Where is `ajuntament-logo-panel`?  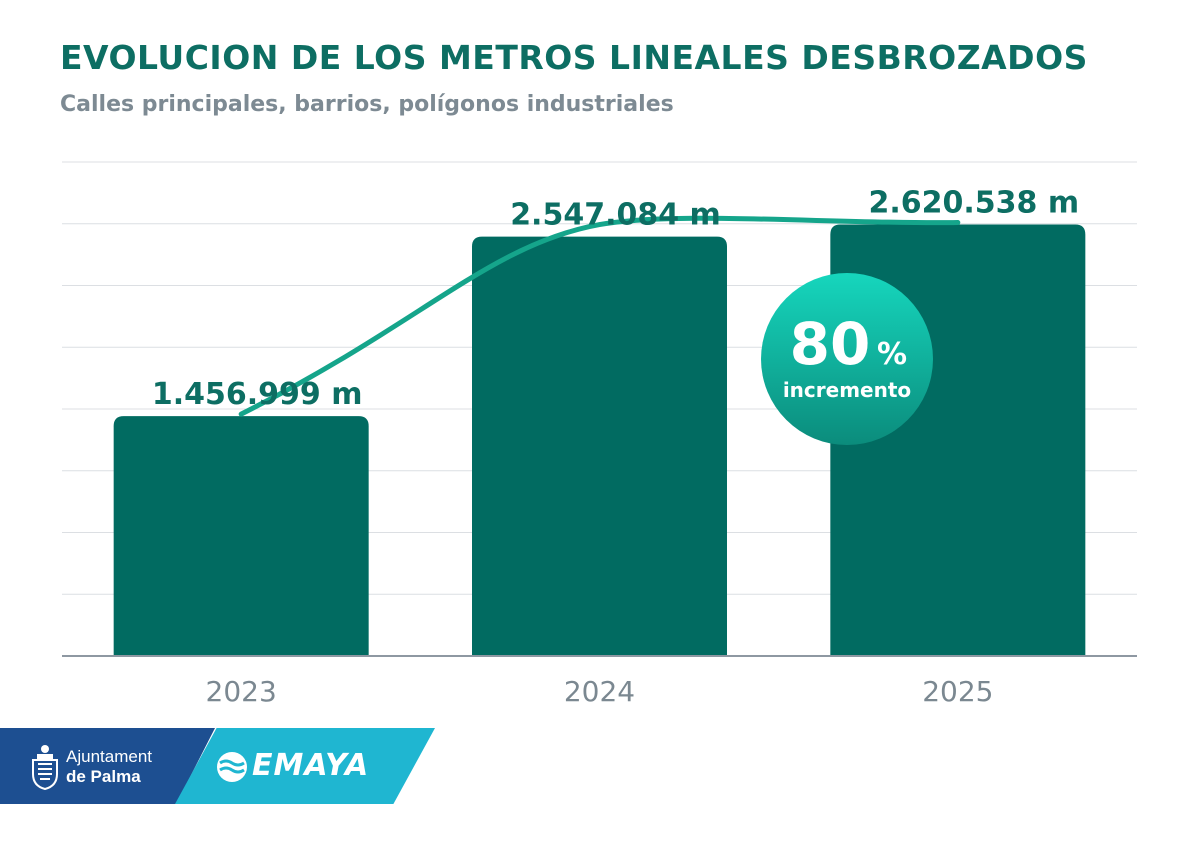
ajuntament-logo-panel is located at coordinates (107, 766).